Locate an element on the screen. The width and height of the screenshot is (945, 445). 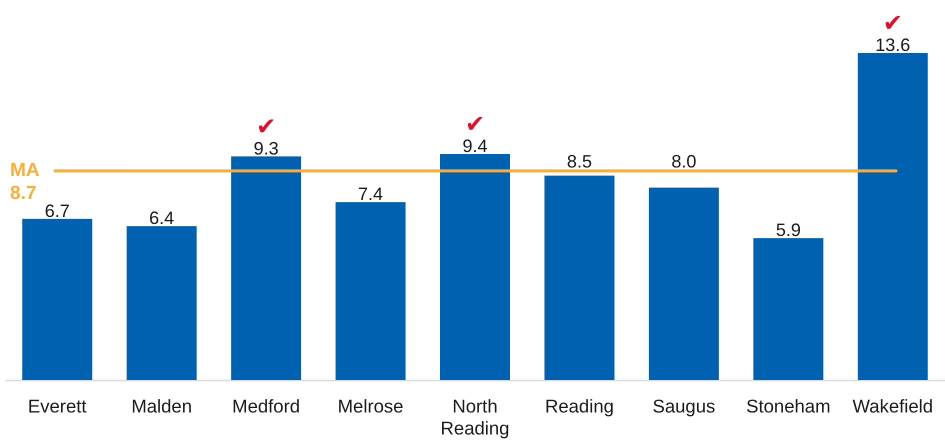
data-label: 8.5 is located at coordinates (579, 161).